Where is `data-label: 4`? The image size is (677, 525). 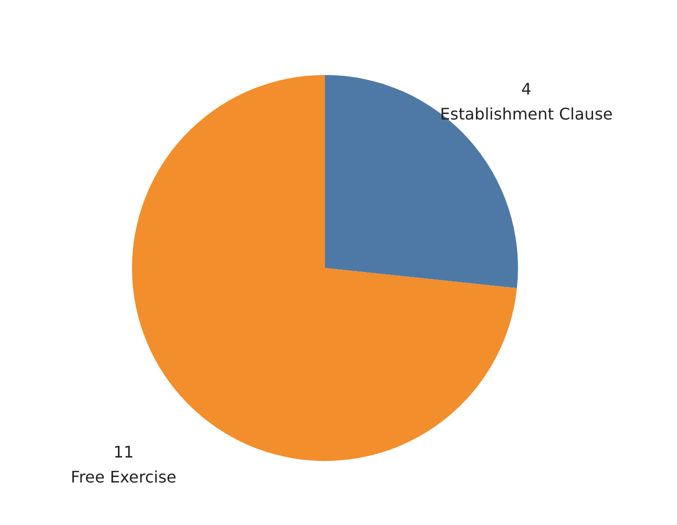 data-label: 4 is located at coordinates (526, 89).